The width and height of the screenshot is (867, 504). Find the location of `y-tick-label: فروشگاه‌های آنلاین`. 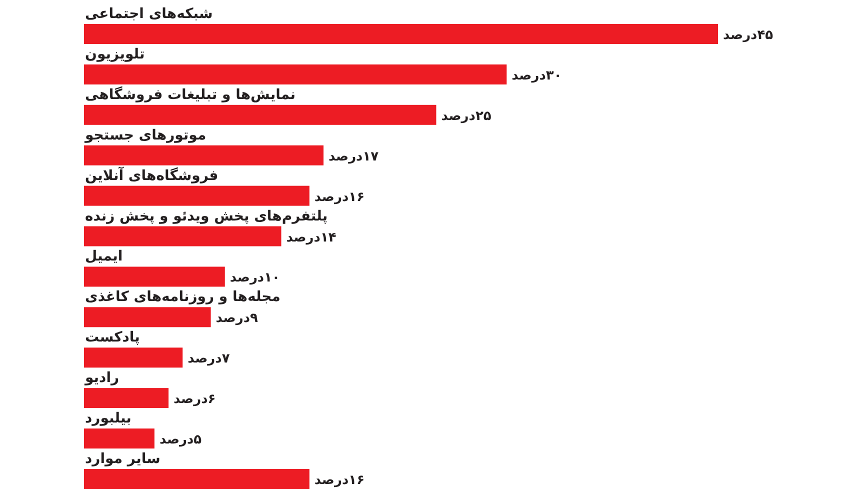

y-tick-label: فروشگاه‌های آنلاین is located at coordinates (151, 175).